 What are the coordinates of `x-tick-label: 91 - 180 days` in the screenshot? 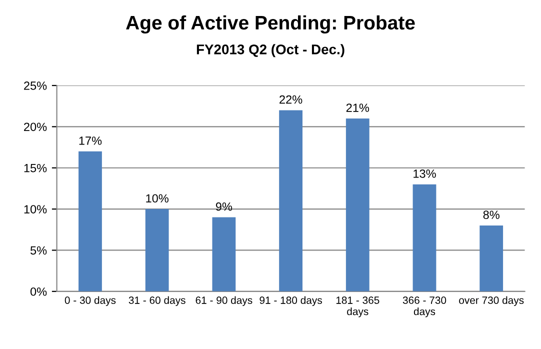 It's located at (291, 301).